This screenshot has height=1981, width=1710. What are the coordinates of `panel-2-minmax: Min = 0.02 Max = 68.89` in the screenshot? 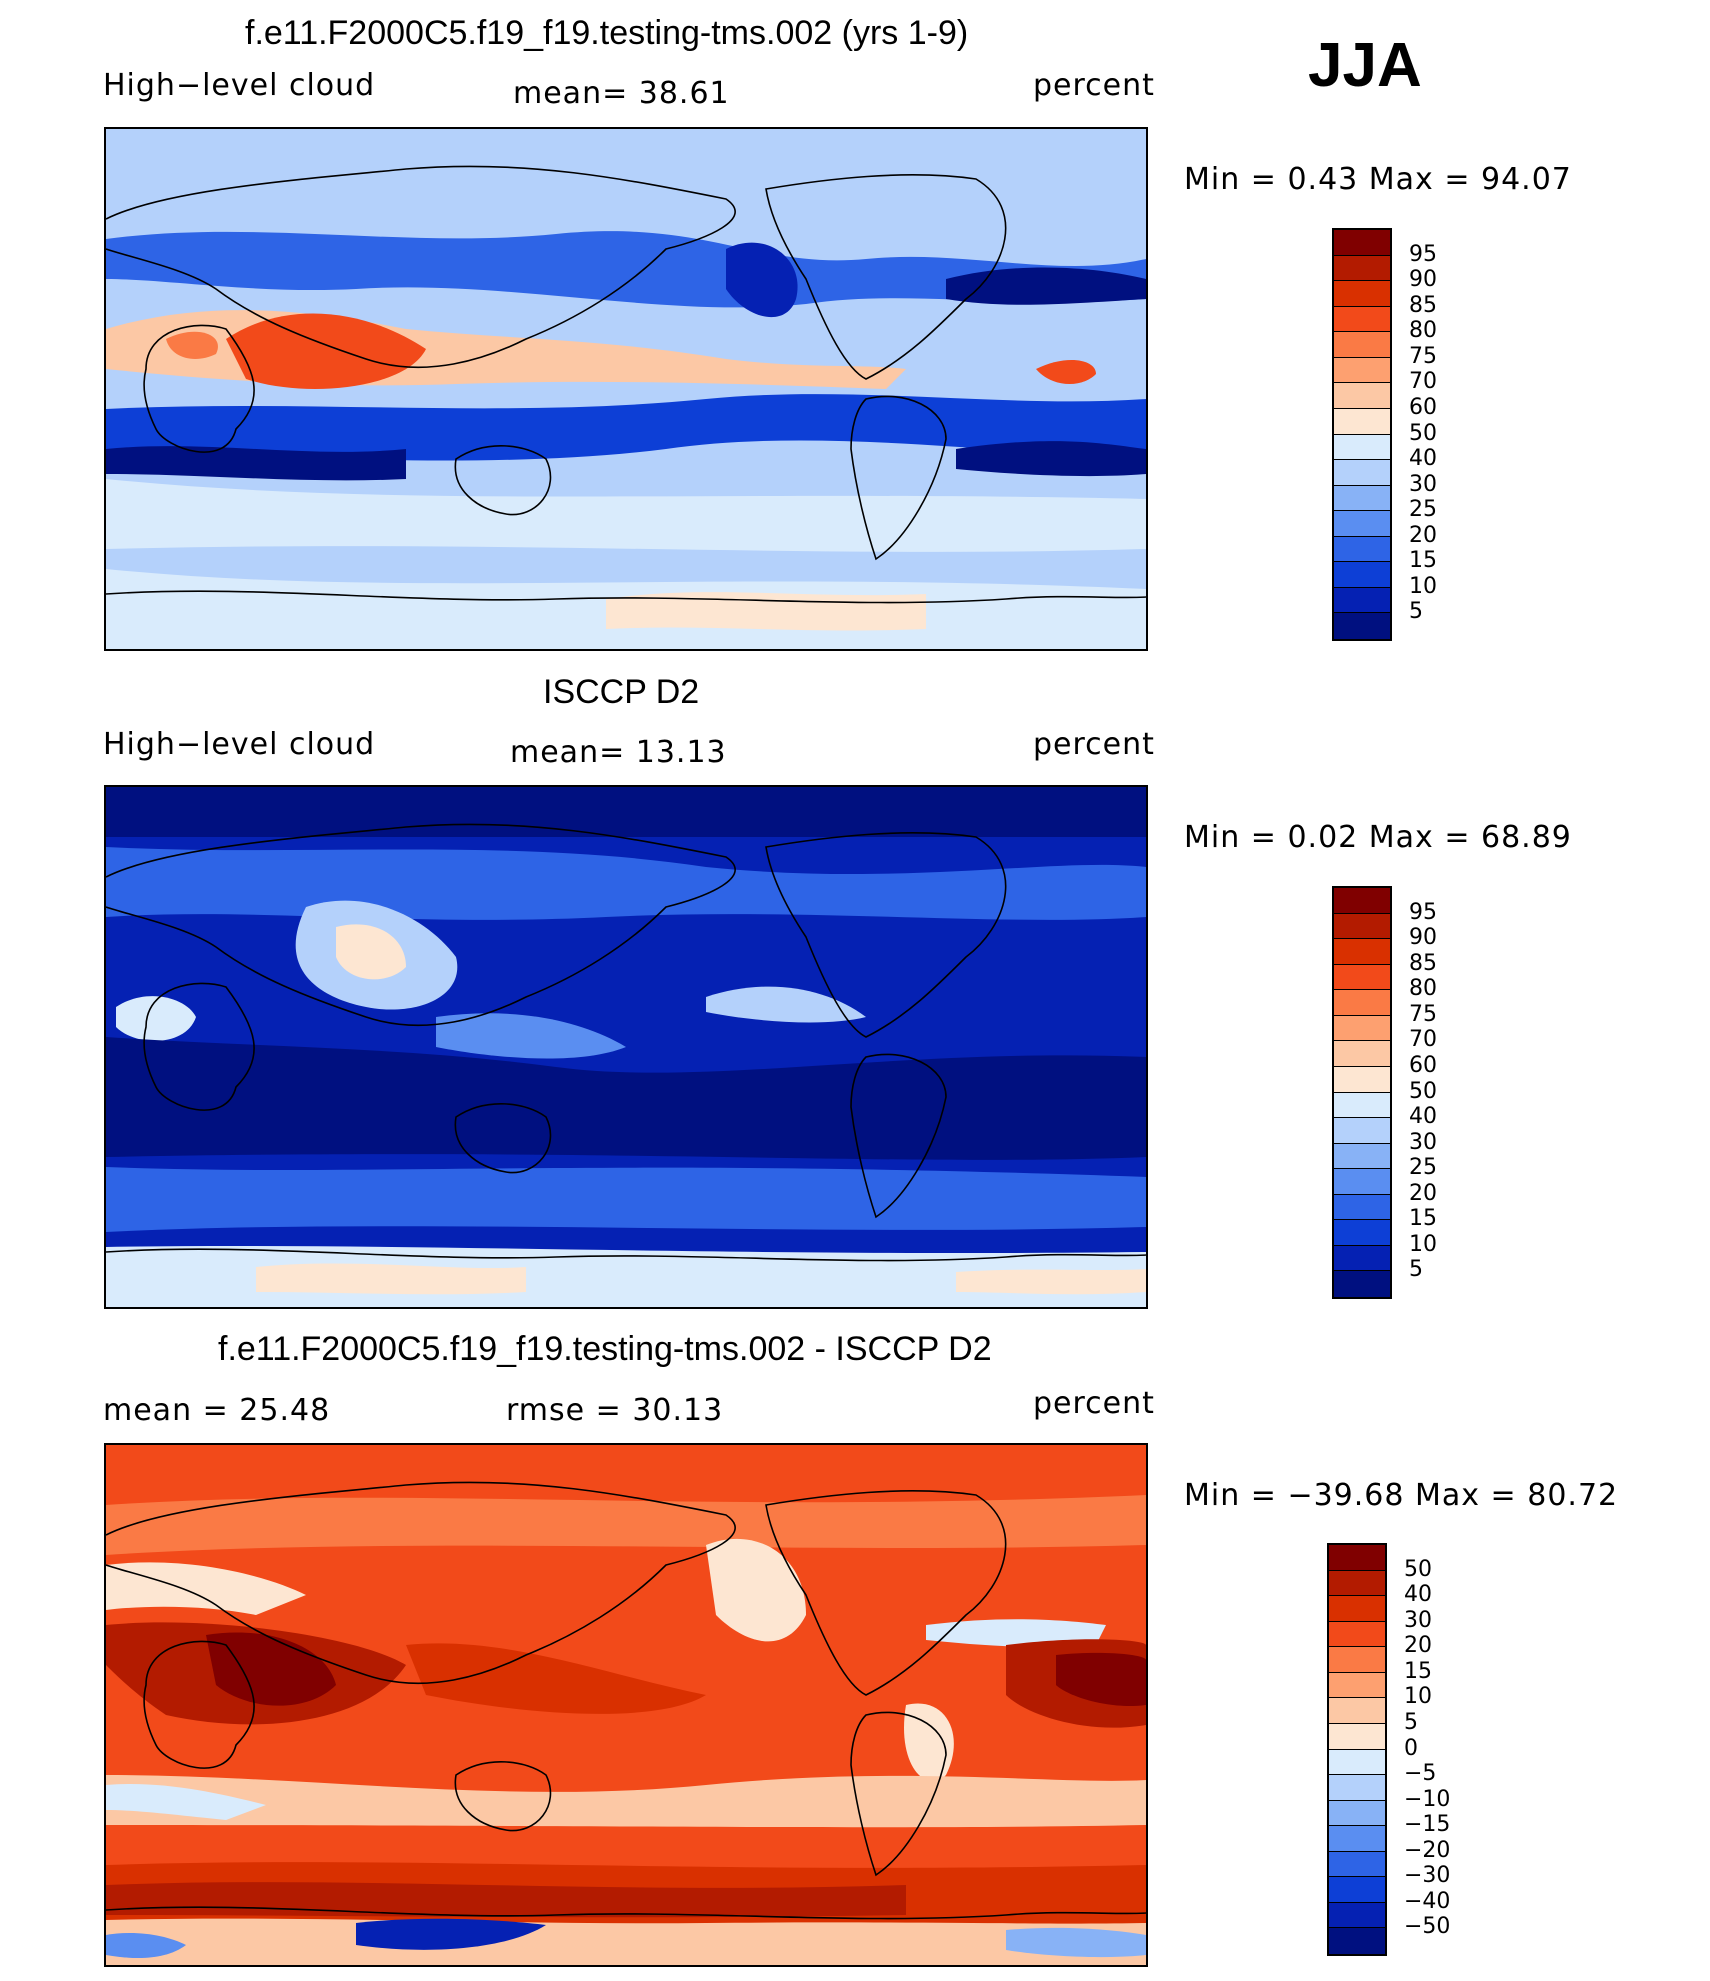 It's located at (1378, 837).